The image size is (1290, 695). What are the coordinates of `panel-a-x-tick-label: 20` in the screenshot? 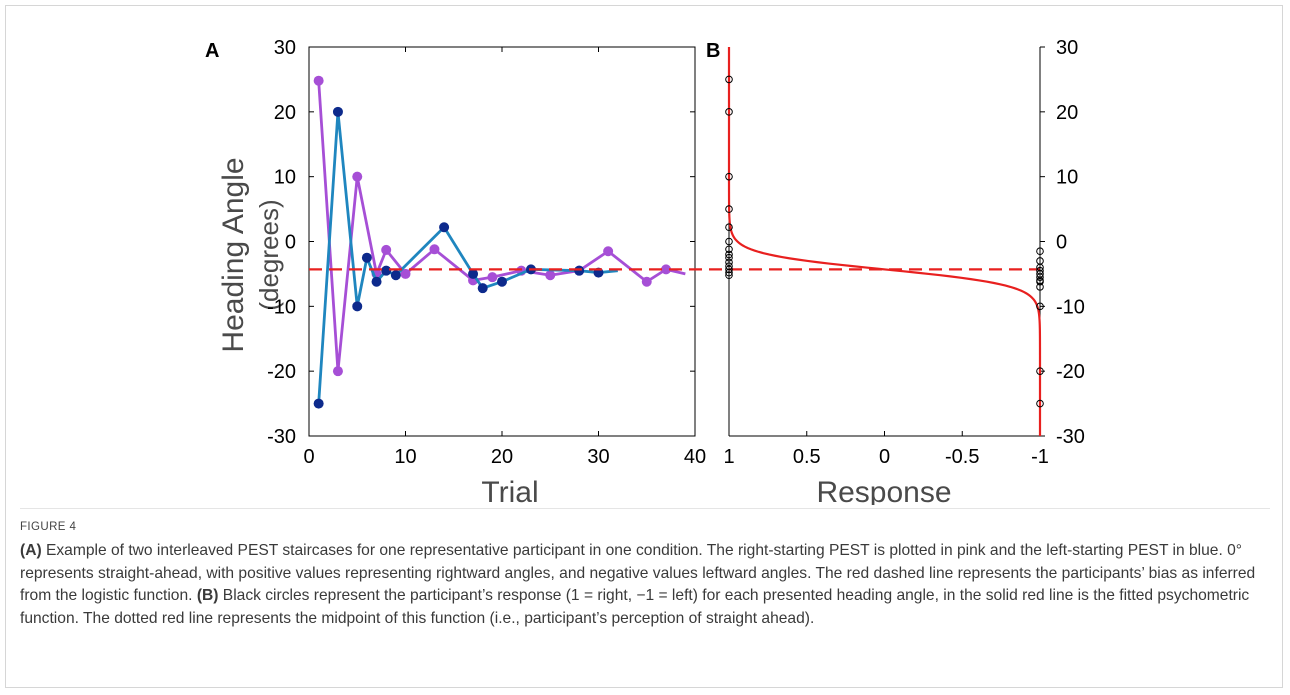 It's located at (502, 457).